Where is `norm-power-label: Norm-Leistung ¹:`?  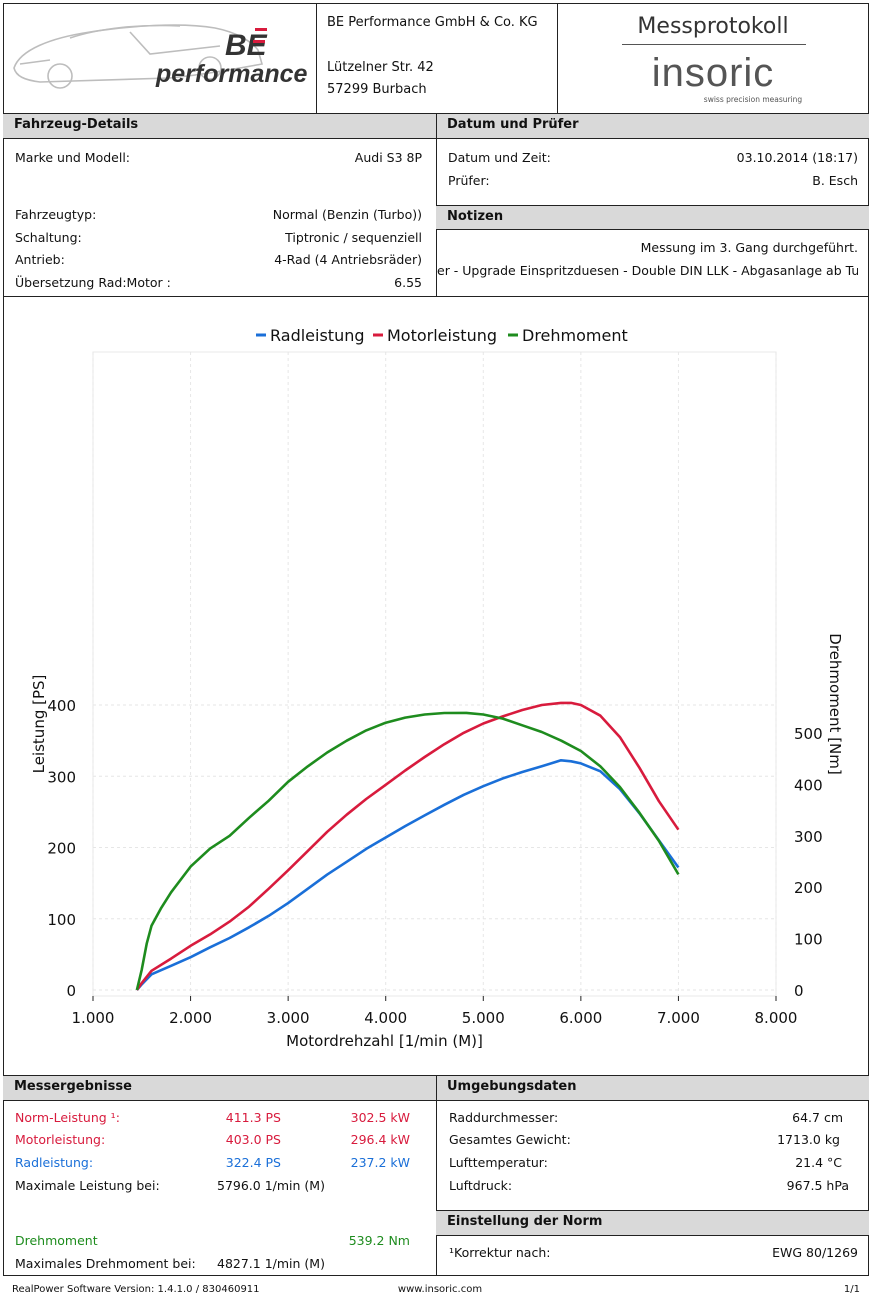
norm-power-label: Norm-Leistung ¹: is located at coordinates (67, 1117).